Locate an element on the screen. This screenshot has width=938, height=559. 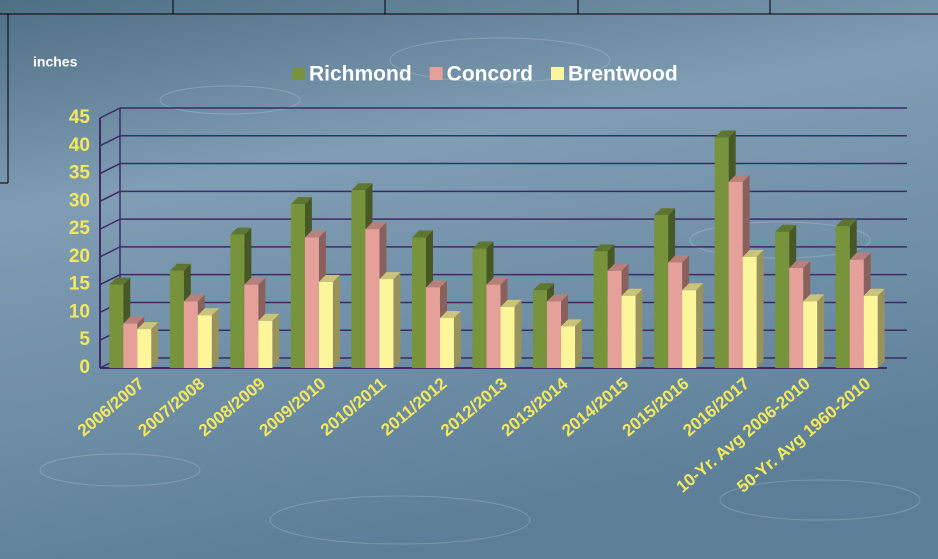
y-tick-label: 10 is located at coordinates (79, 311).